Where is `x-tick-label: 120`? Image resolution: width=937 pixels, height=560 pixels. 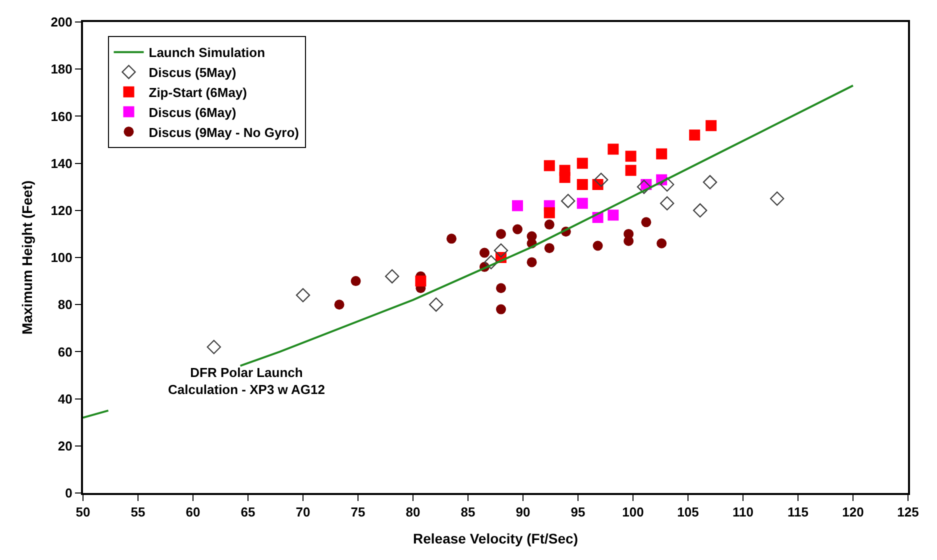
x-tick-label: 120 is located at coordinates (853, 512).